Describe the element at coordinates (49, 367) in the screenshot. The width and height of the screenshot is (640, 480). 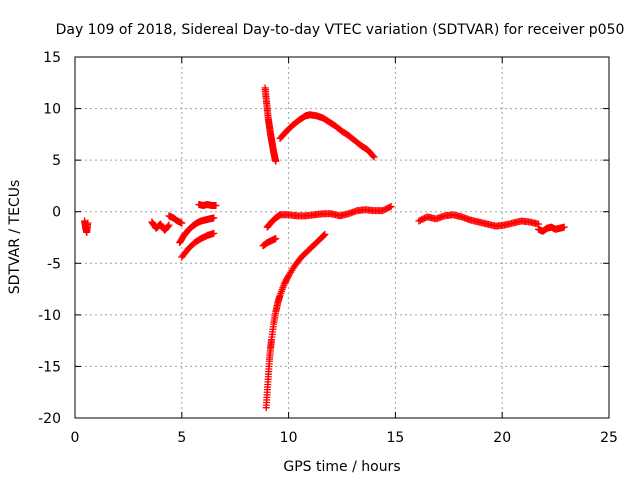
I see `y-tick-label: -15` at that location.